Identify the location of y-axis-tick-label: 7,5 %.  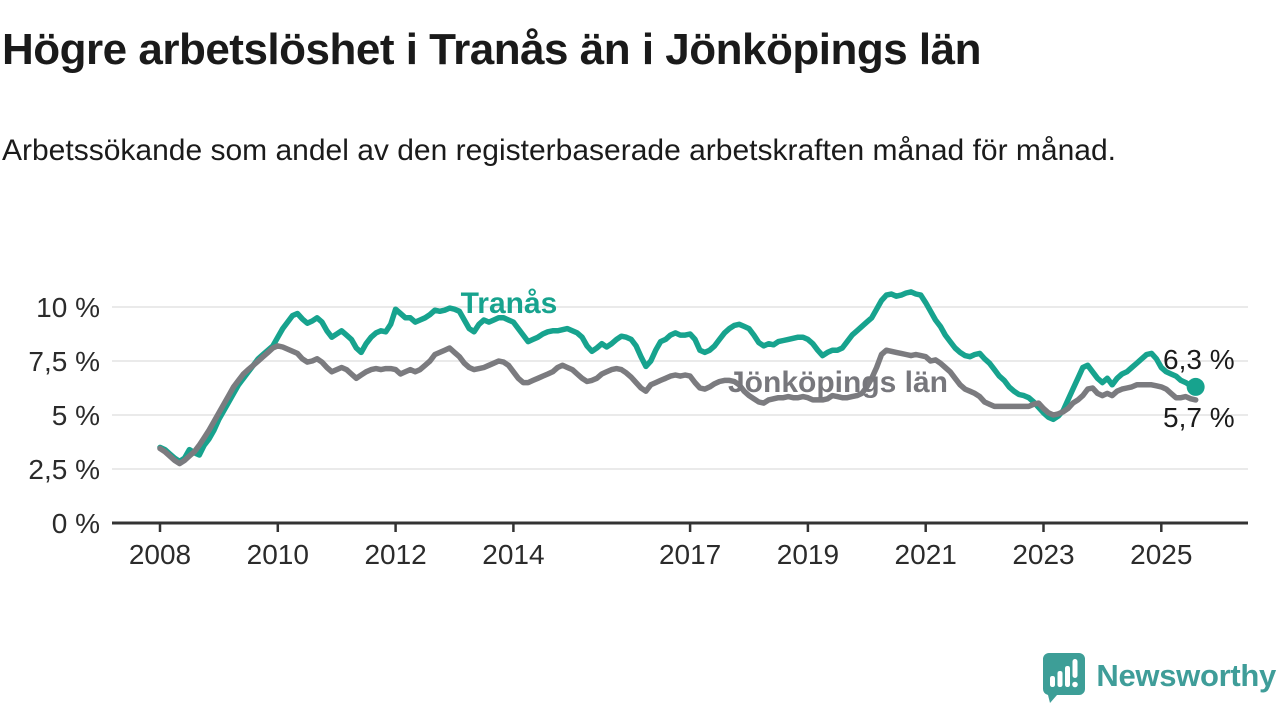
(64, 361).